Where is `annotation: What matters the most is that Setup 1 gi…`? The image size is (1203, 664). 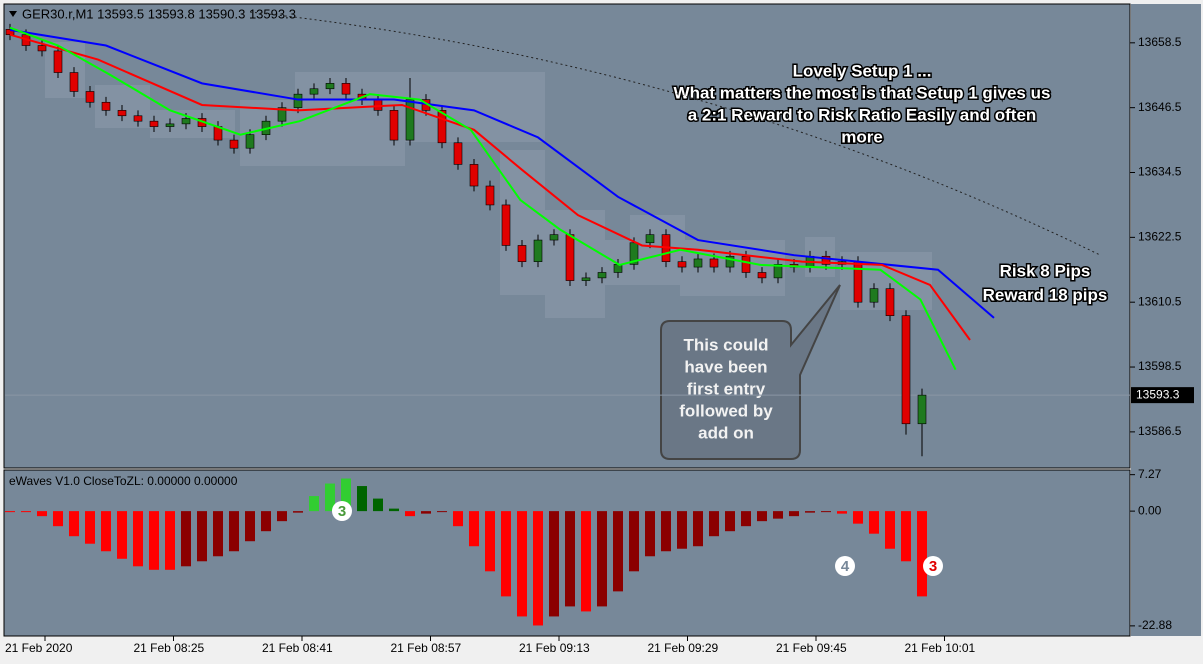 annotation: What matters the most is that Setup 1 gi… is located at coordinates (862, 92).